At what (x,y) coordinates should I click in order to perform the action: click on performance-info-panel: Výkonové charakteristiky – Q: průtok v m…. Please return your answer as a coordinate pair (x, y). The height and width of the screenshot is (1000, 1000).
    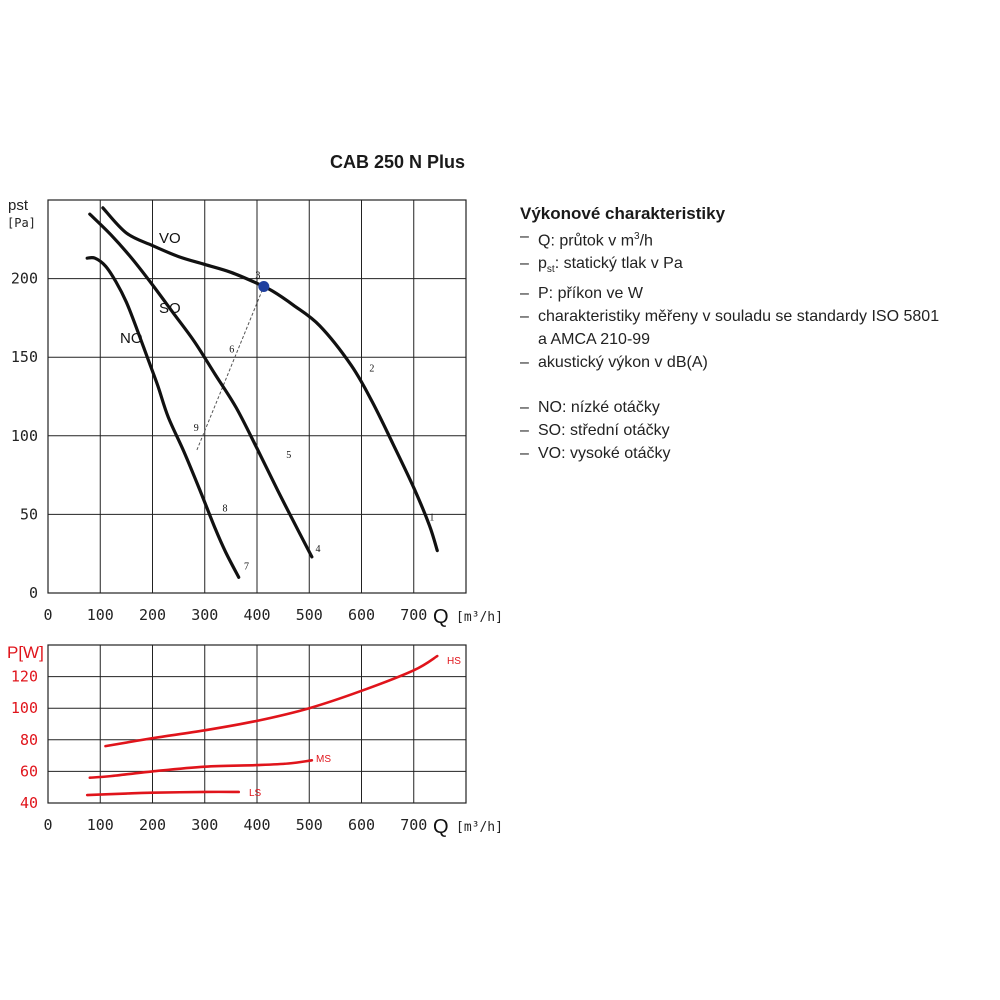
    Looking at the image, I should click on (757, 333).